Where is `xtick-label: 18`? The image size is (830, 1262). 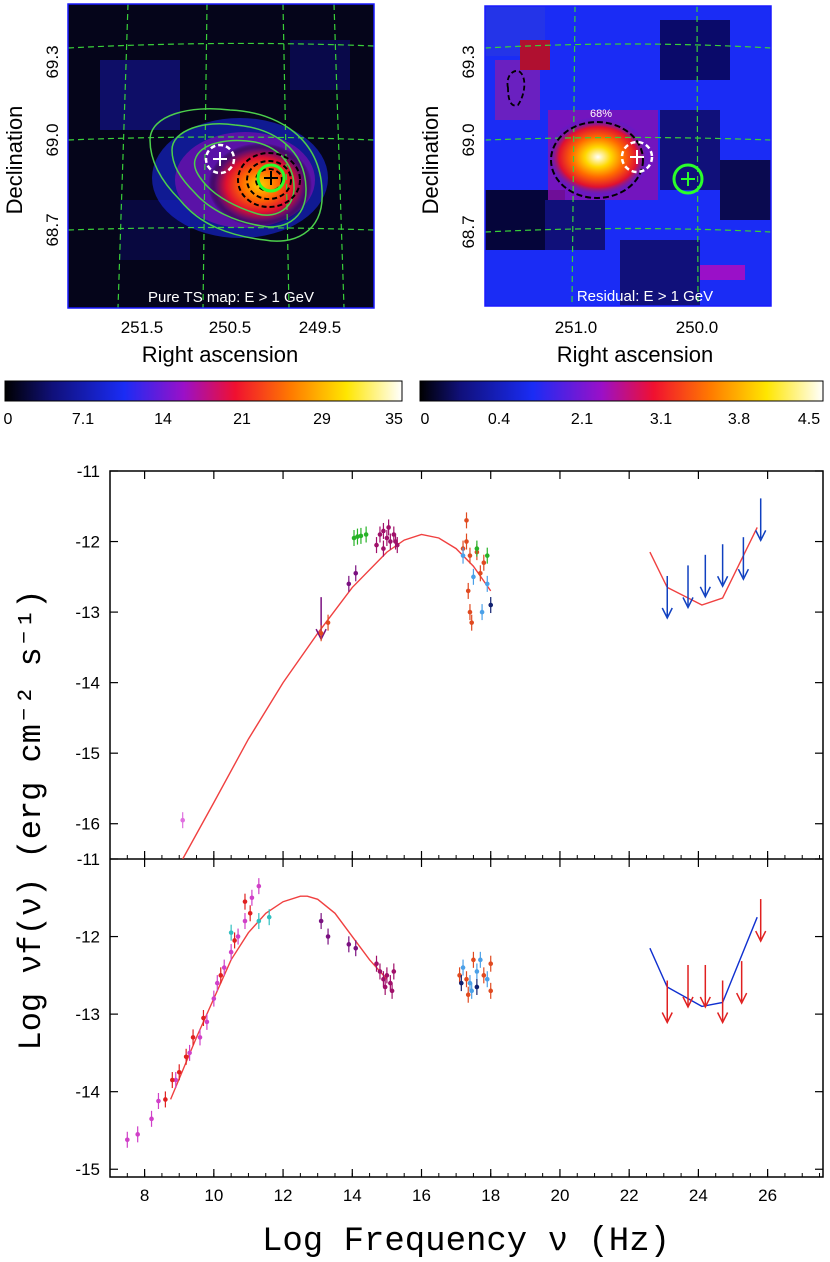 xtick-label: 18 is located at coordinates (490, 1195).